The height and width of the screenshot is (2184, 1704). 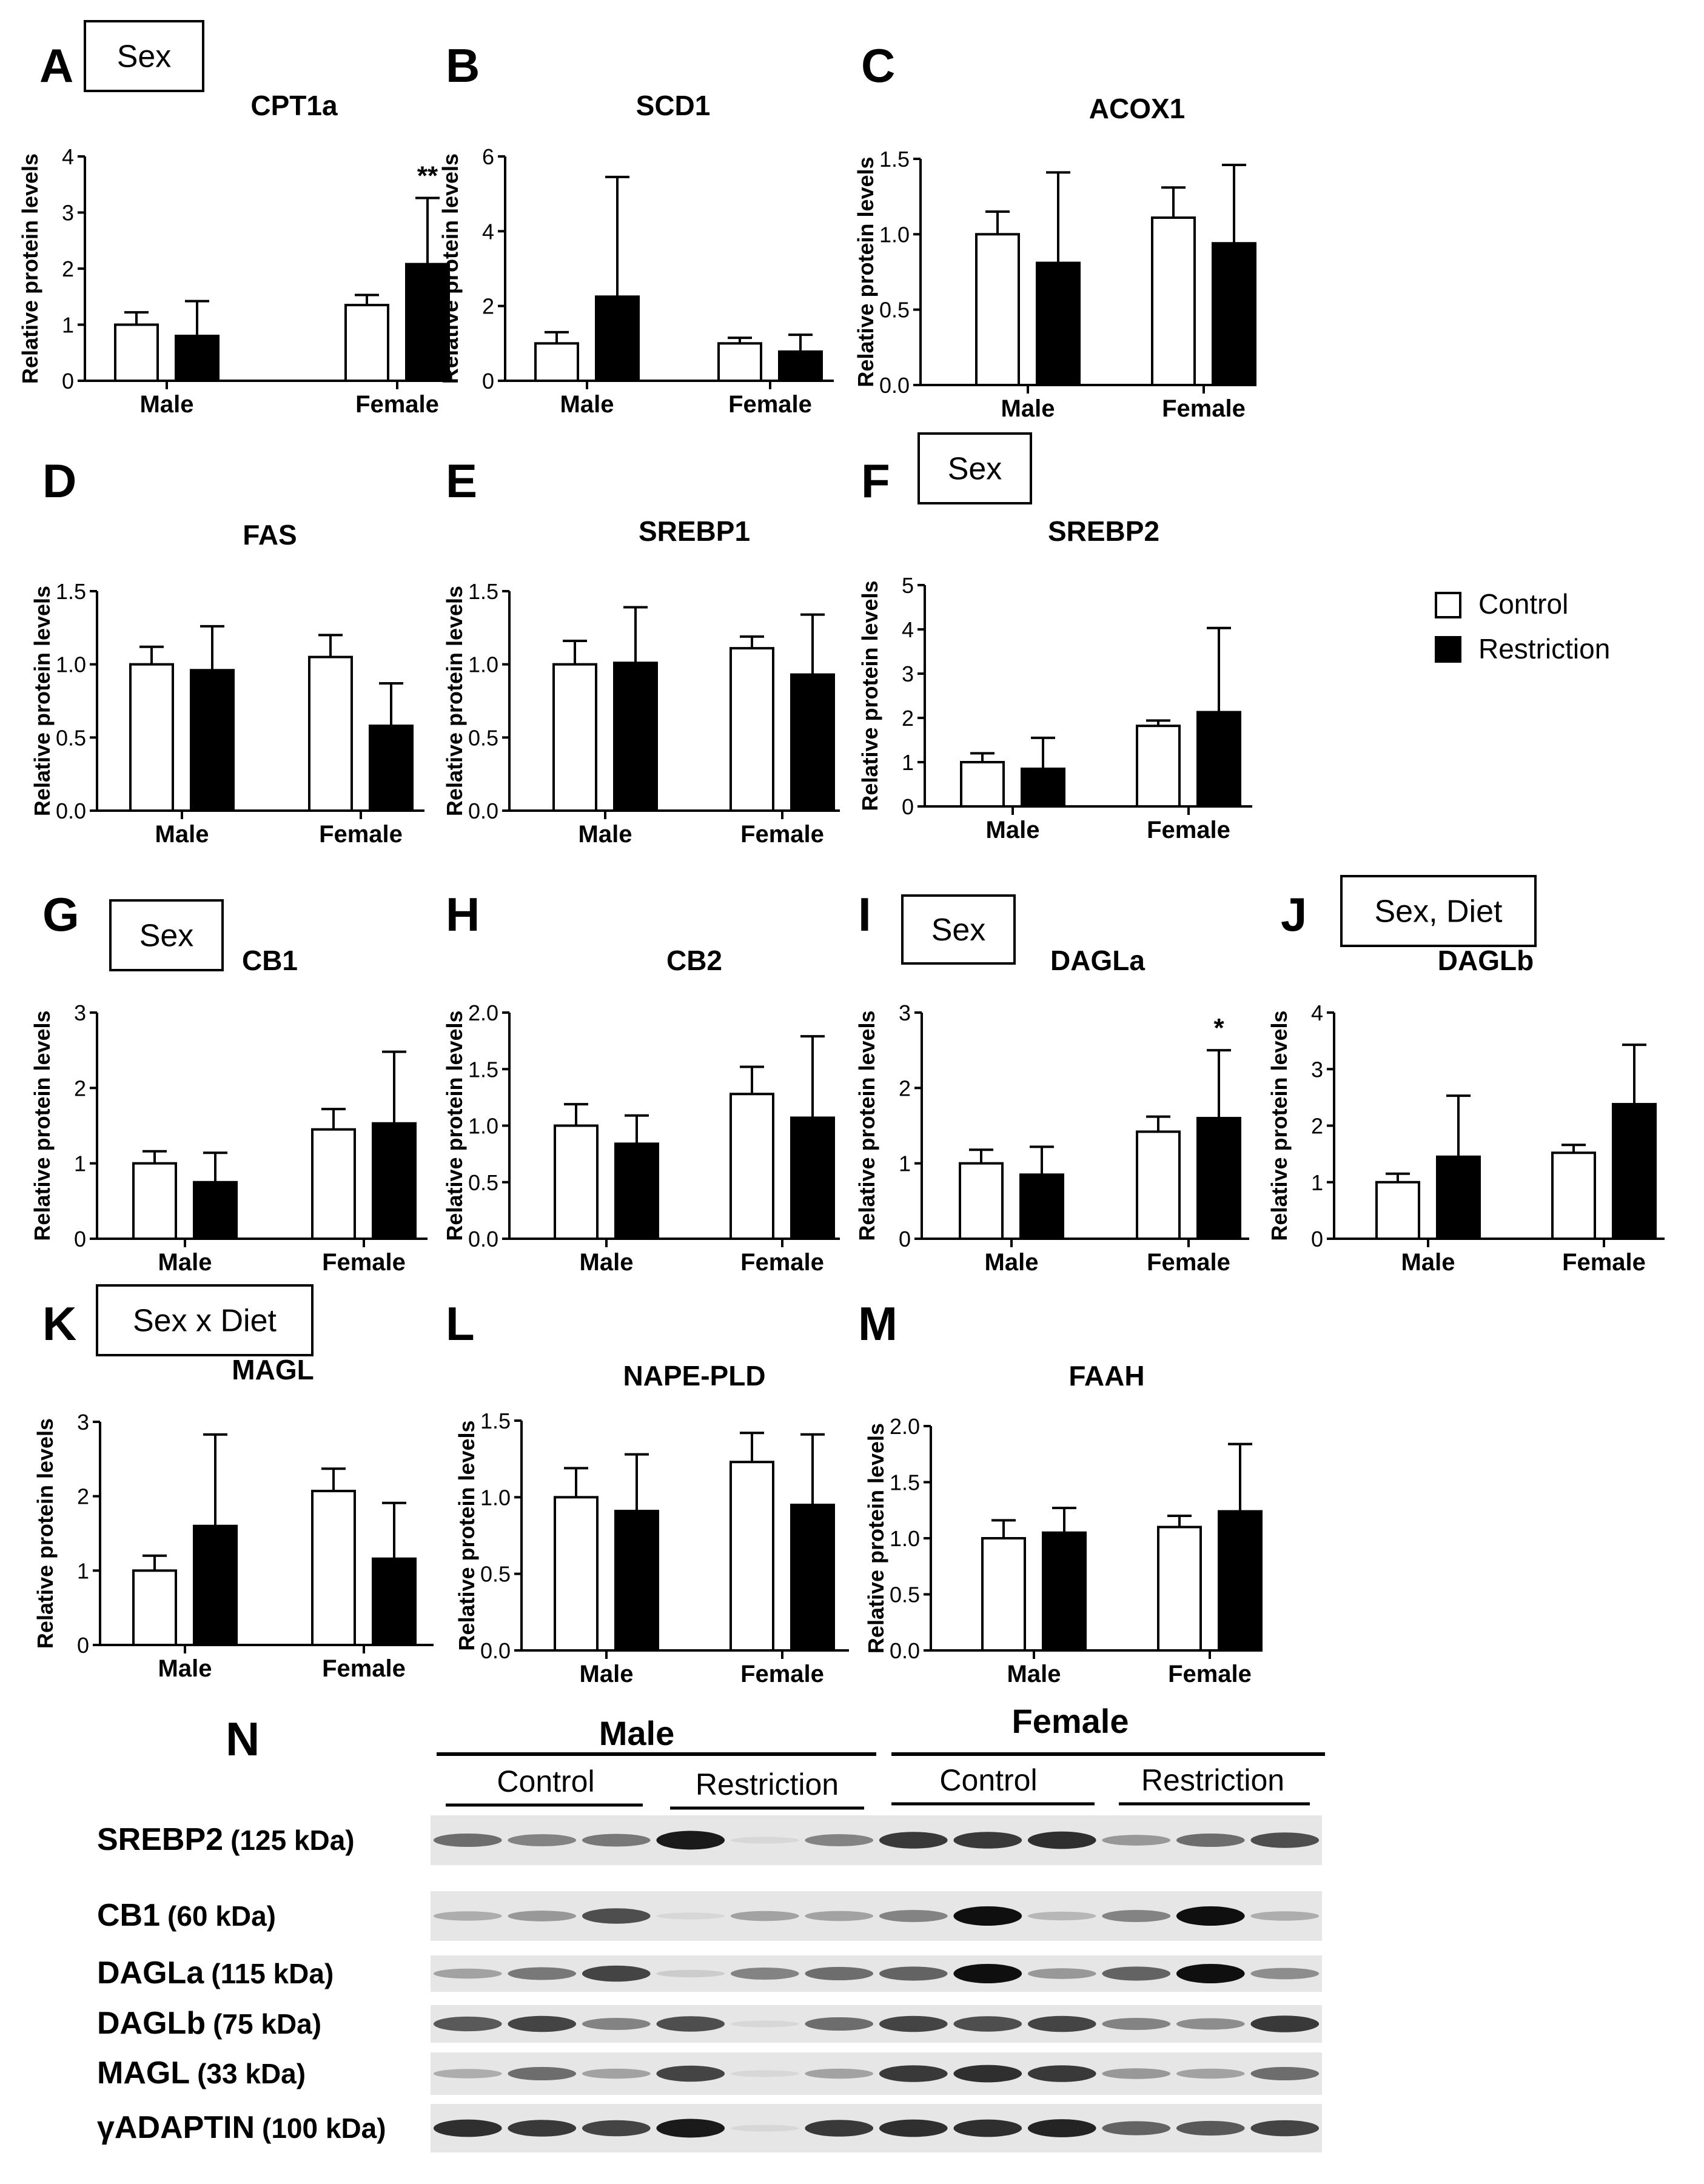 What do you see at coordinates (1097, 960) in the screenshot?
I see `chart-title: DAGLa` at bounding box center [1097, 960].